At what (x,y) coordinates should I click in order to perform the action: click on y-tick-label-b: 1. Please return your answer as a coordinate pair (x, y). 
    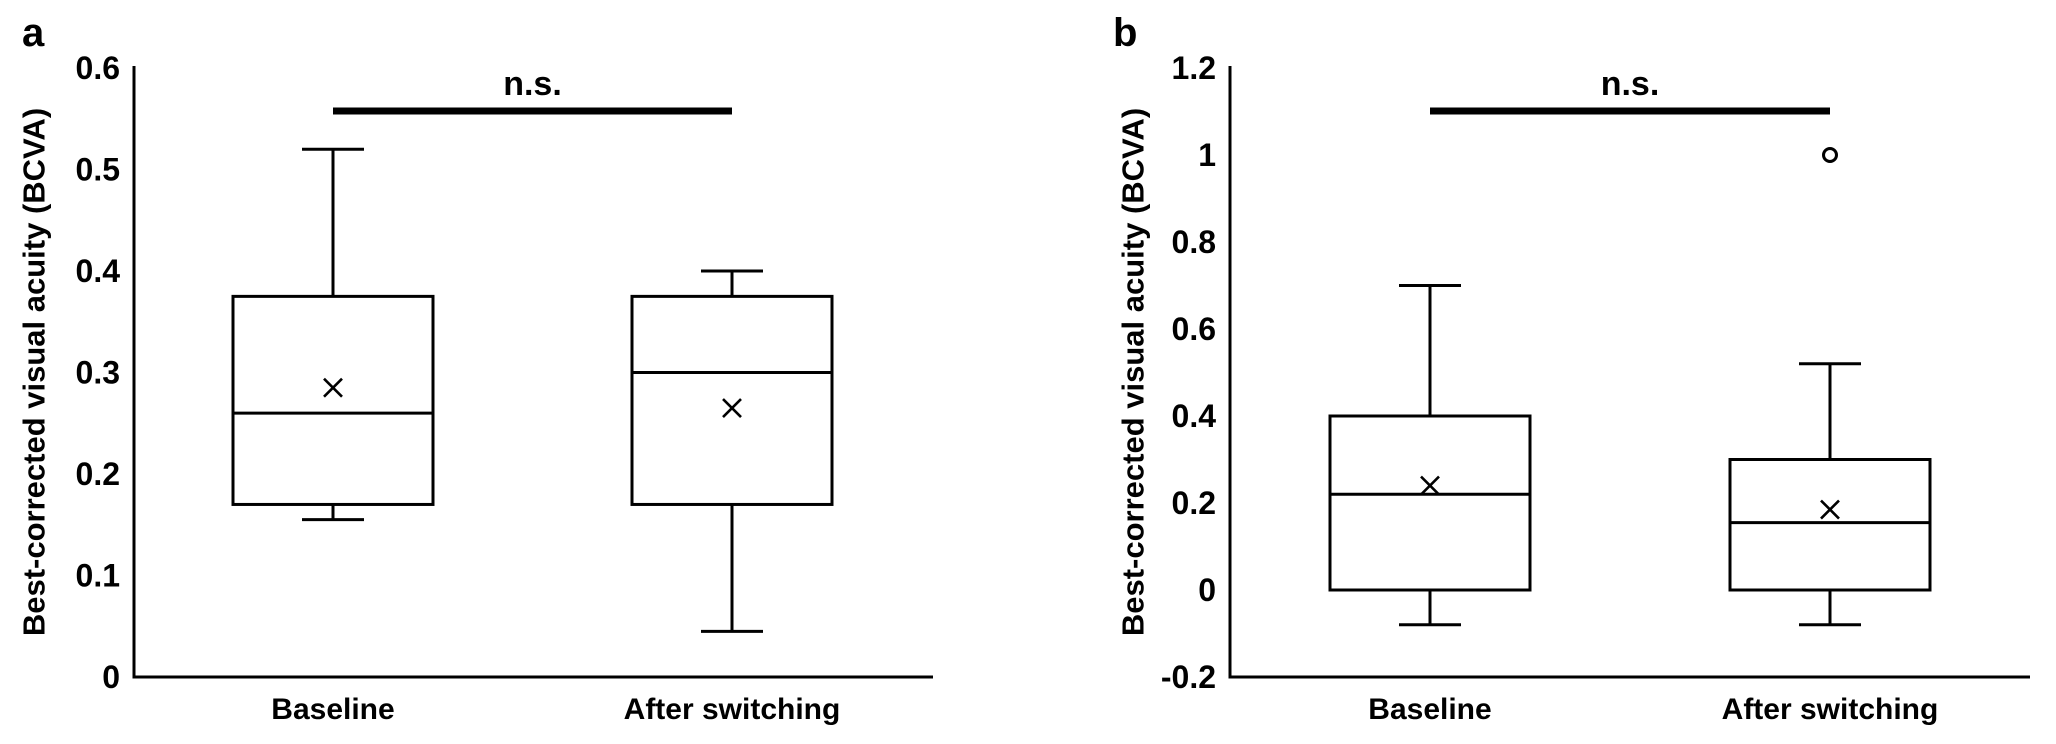
    Looking at the image, I should click on (1207, 155).